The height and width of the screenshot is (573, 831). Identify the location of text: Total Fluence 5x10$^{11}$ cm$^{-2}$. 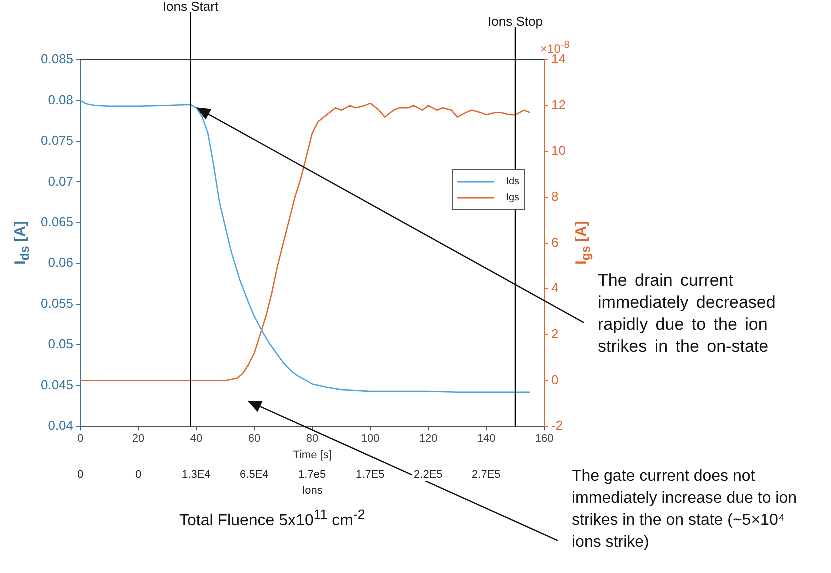
(273, 518).